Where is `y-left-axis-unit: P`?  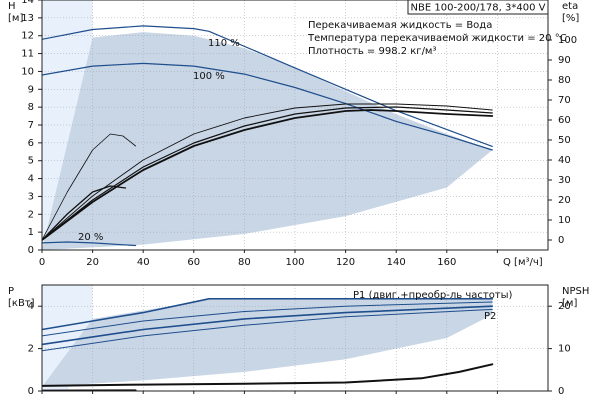 y-left-axis-unit: P is located at coordinates (11, 291).